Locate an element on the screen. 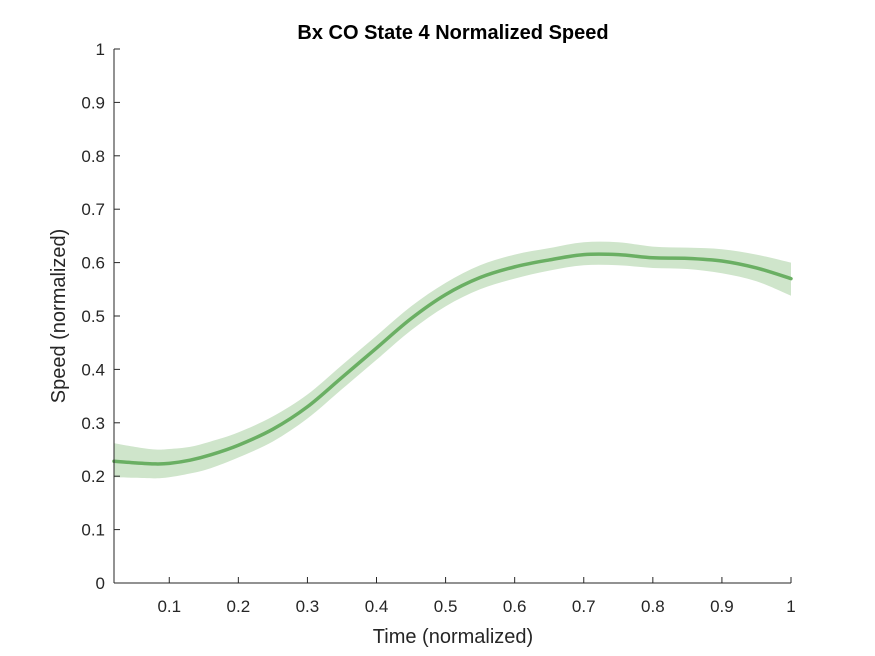 This screenshot has height=656, width=875. y-tick-label: 1 is located at coordinates (100, 49).